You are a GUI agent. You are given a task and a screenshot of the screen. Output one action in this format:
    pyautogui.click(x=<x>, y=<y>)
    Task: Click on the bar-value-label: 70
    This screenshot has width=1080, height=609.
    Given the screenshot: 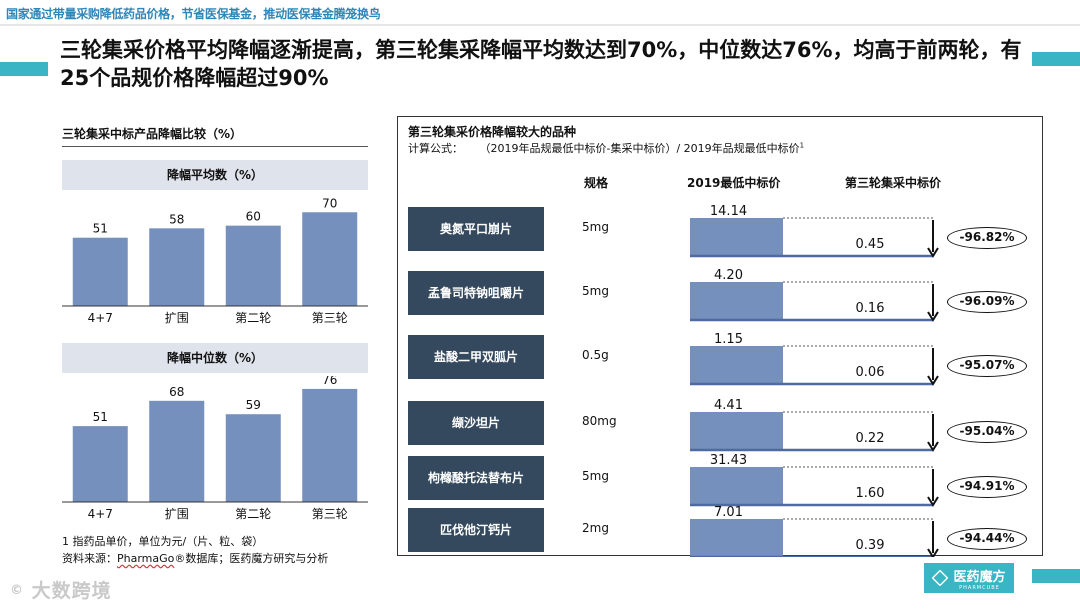 What is the action you would take?
    pyautogui.click(x=329, y=203)
    